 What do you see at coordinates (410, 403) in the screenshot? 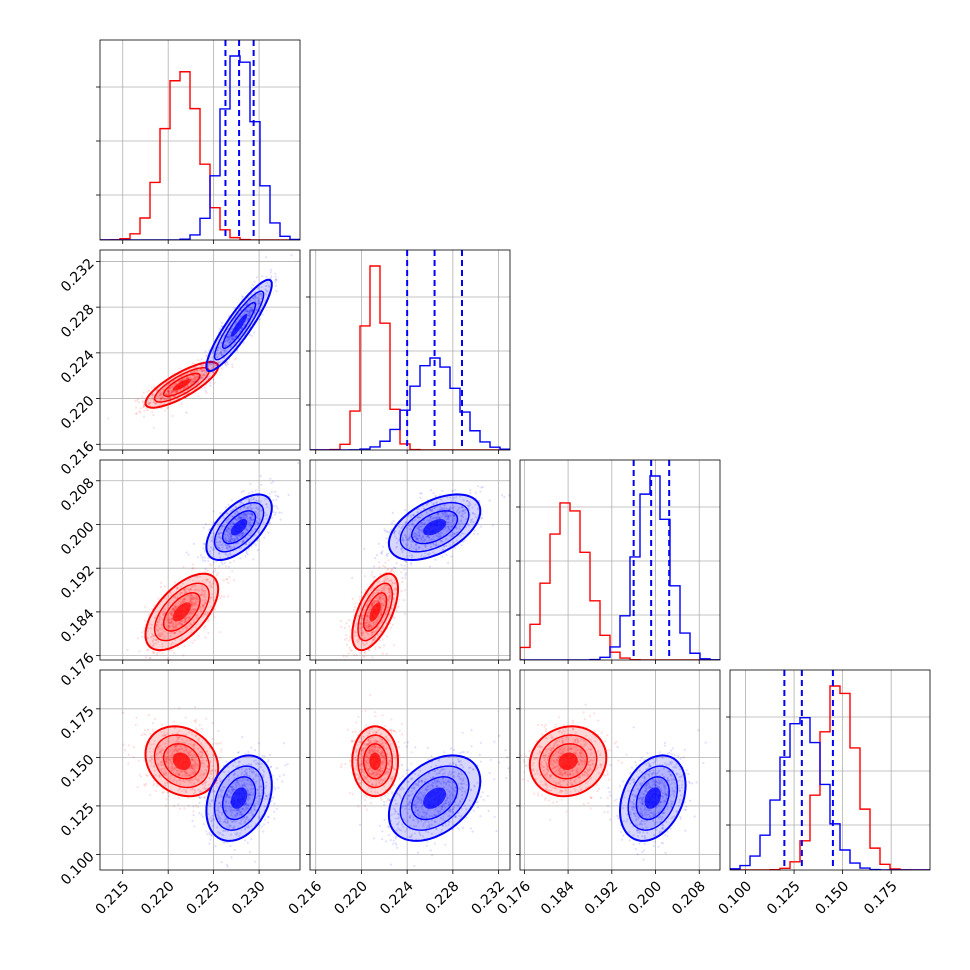
I see `histogram-blue` at bounding box center [410, 403].